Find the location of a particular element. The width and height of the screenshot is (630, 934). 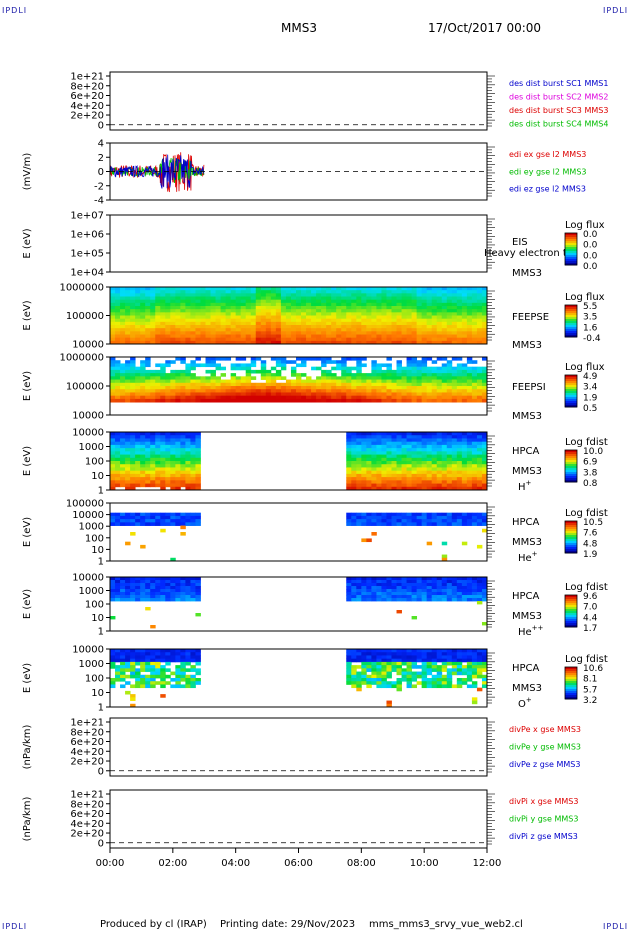

y-tick-label: 1e+21 is located at coordinates (87, 795).